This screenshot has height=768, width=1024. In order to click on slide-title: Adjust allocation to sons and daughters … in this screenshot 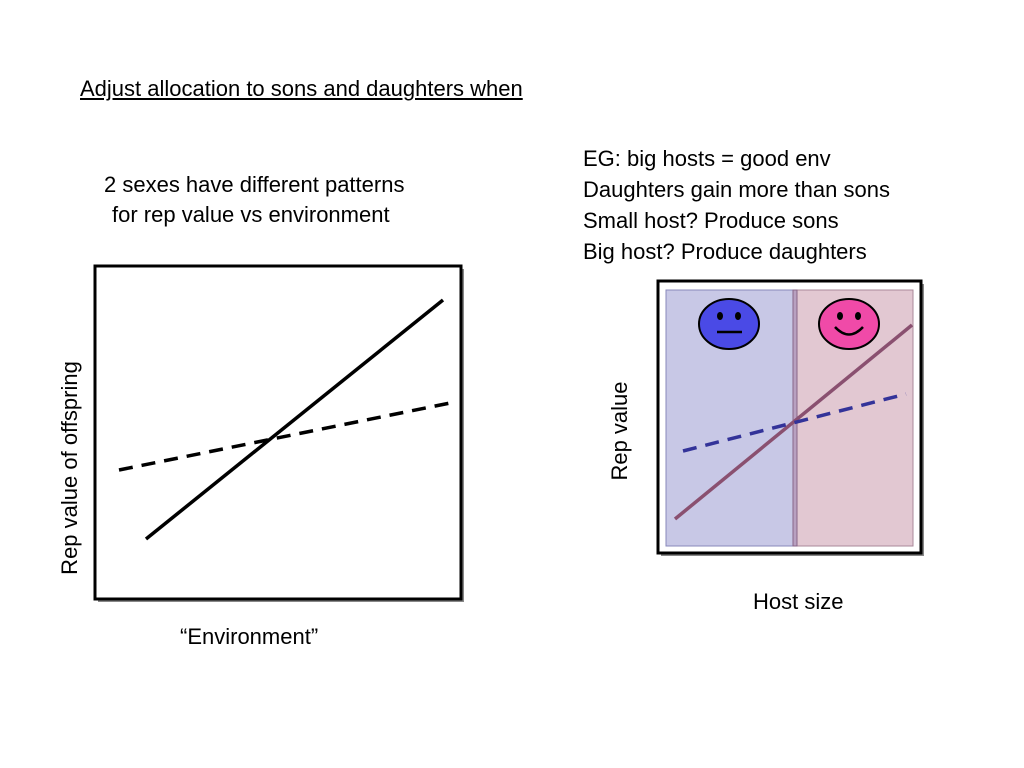, I will do `click(301, 88)`.